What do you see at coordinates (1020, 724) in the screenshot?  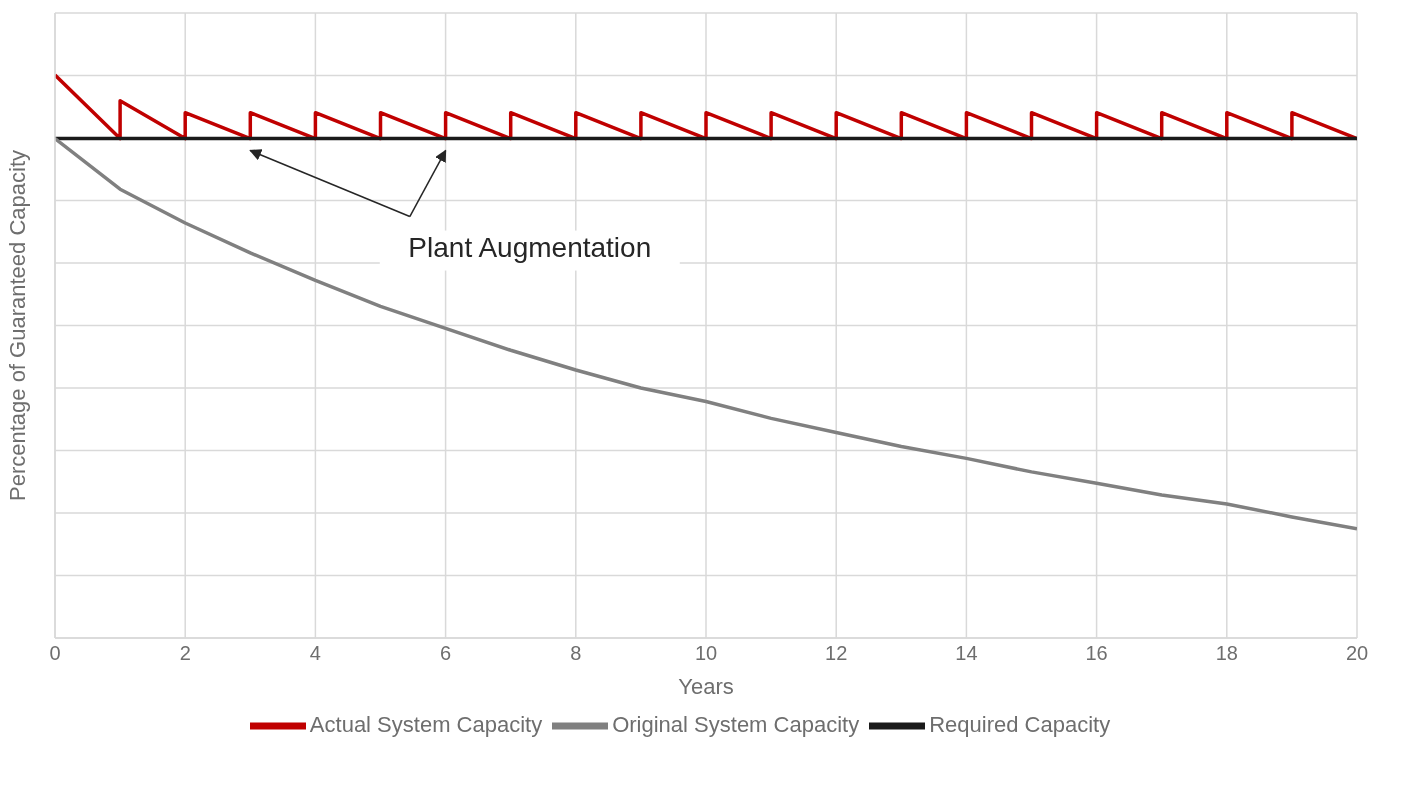 I see `legend-label: Required Capacity` at bounding box center [1020, 724].